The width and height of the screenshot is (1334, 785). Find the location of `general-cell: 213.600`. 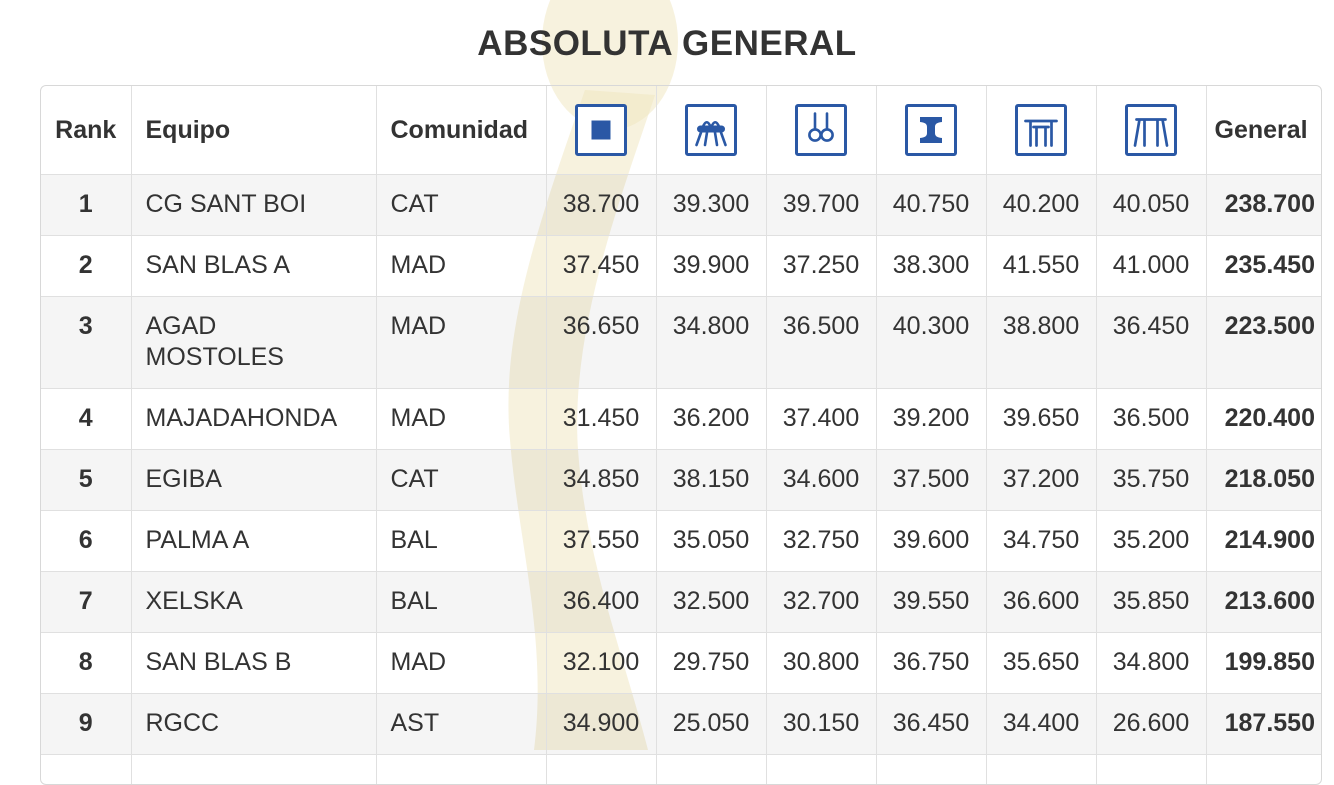

general-cell: 213.600 is located at coordinates (1263, 602).